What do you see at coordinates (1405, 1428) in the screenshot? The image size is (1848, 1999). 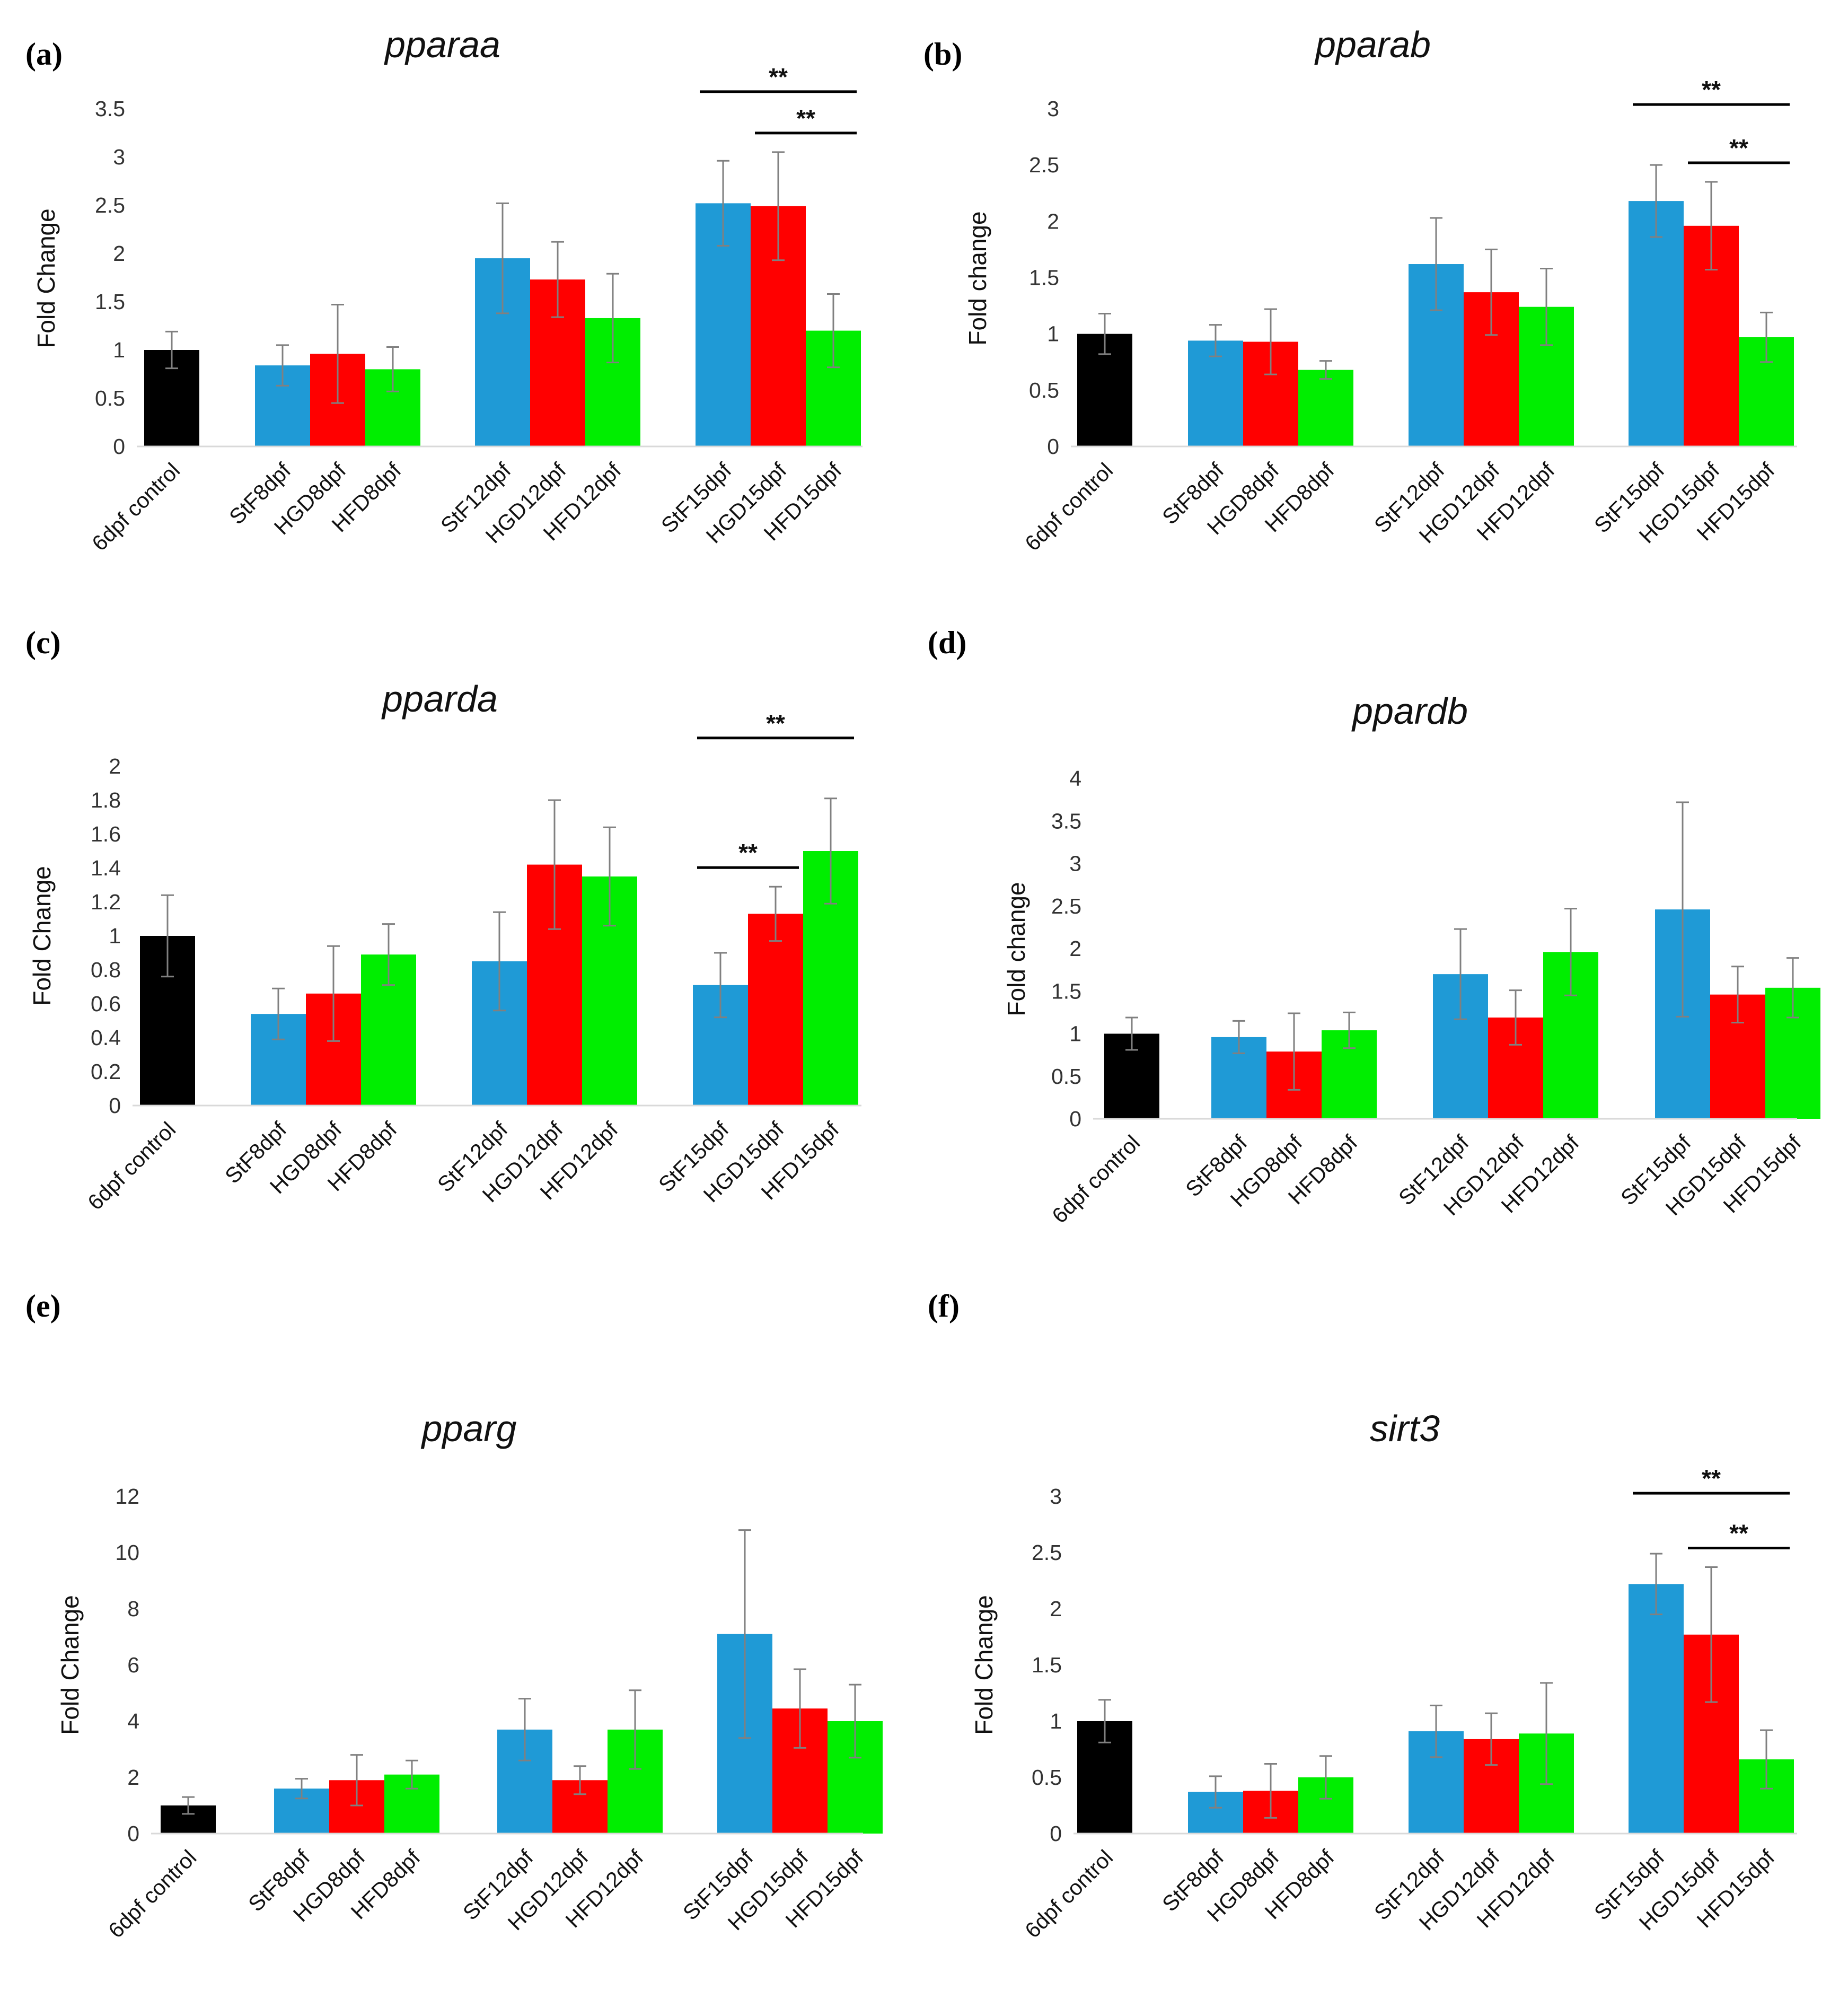 I see `chart-title: sirt3` at bounding box center [1405, 1428].